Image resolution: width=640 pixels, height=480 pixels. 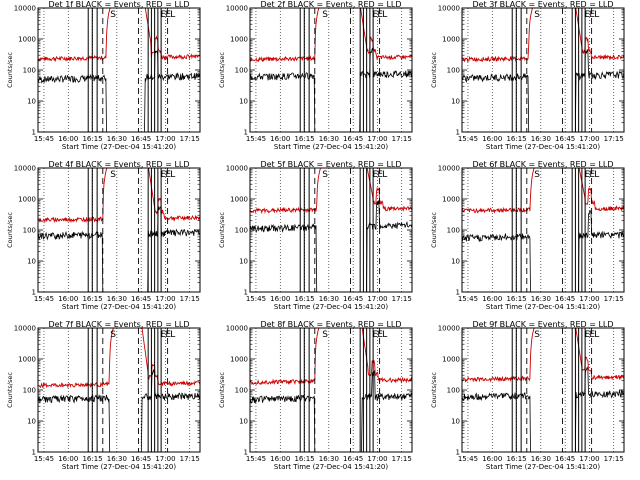 I want to click on panel-title: Det 3f BLACK = Events, RED = LLD, so click(x=542, y=4).